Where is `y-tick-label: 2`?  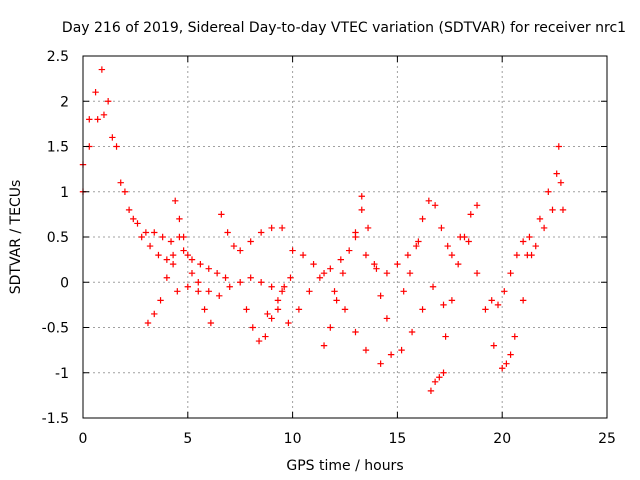 y-tick-label: 2 is located at coordinates (64, 102).